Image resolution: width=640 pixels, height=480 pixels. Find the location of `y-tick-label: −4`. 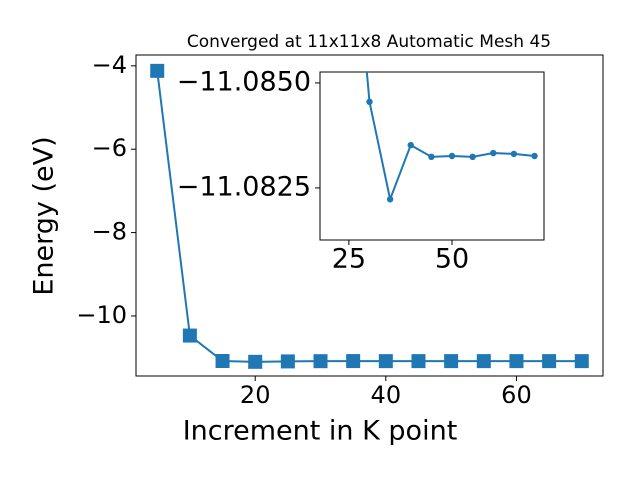

y-tick-label: −4 is located at coordinates (109, 65).